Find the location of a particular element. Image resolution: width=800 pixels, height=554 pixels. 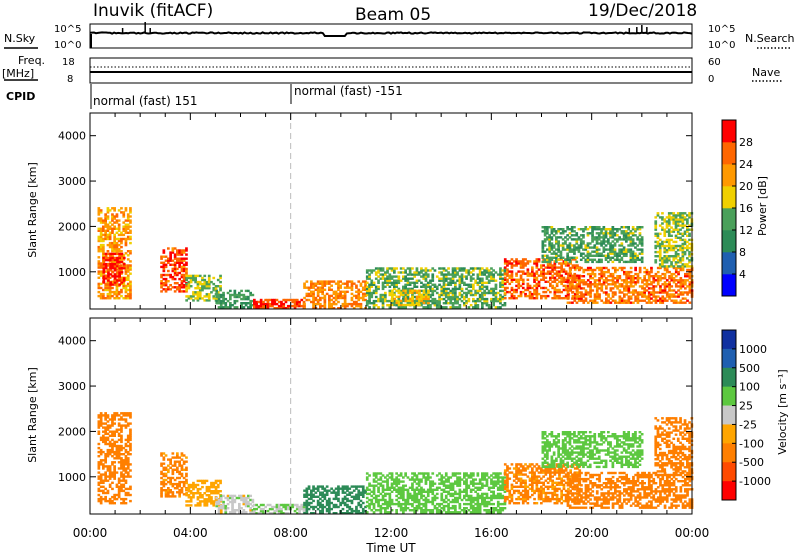

nave-tick-bottom: 0 is located at coordinates (711, 79).